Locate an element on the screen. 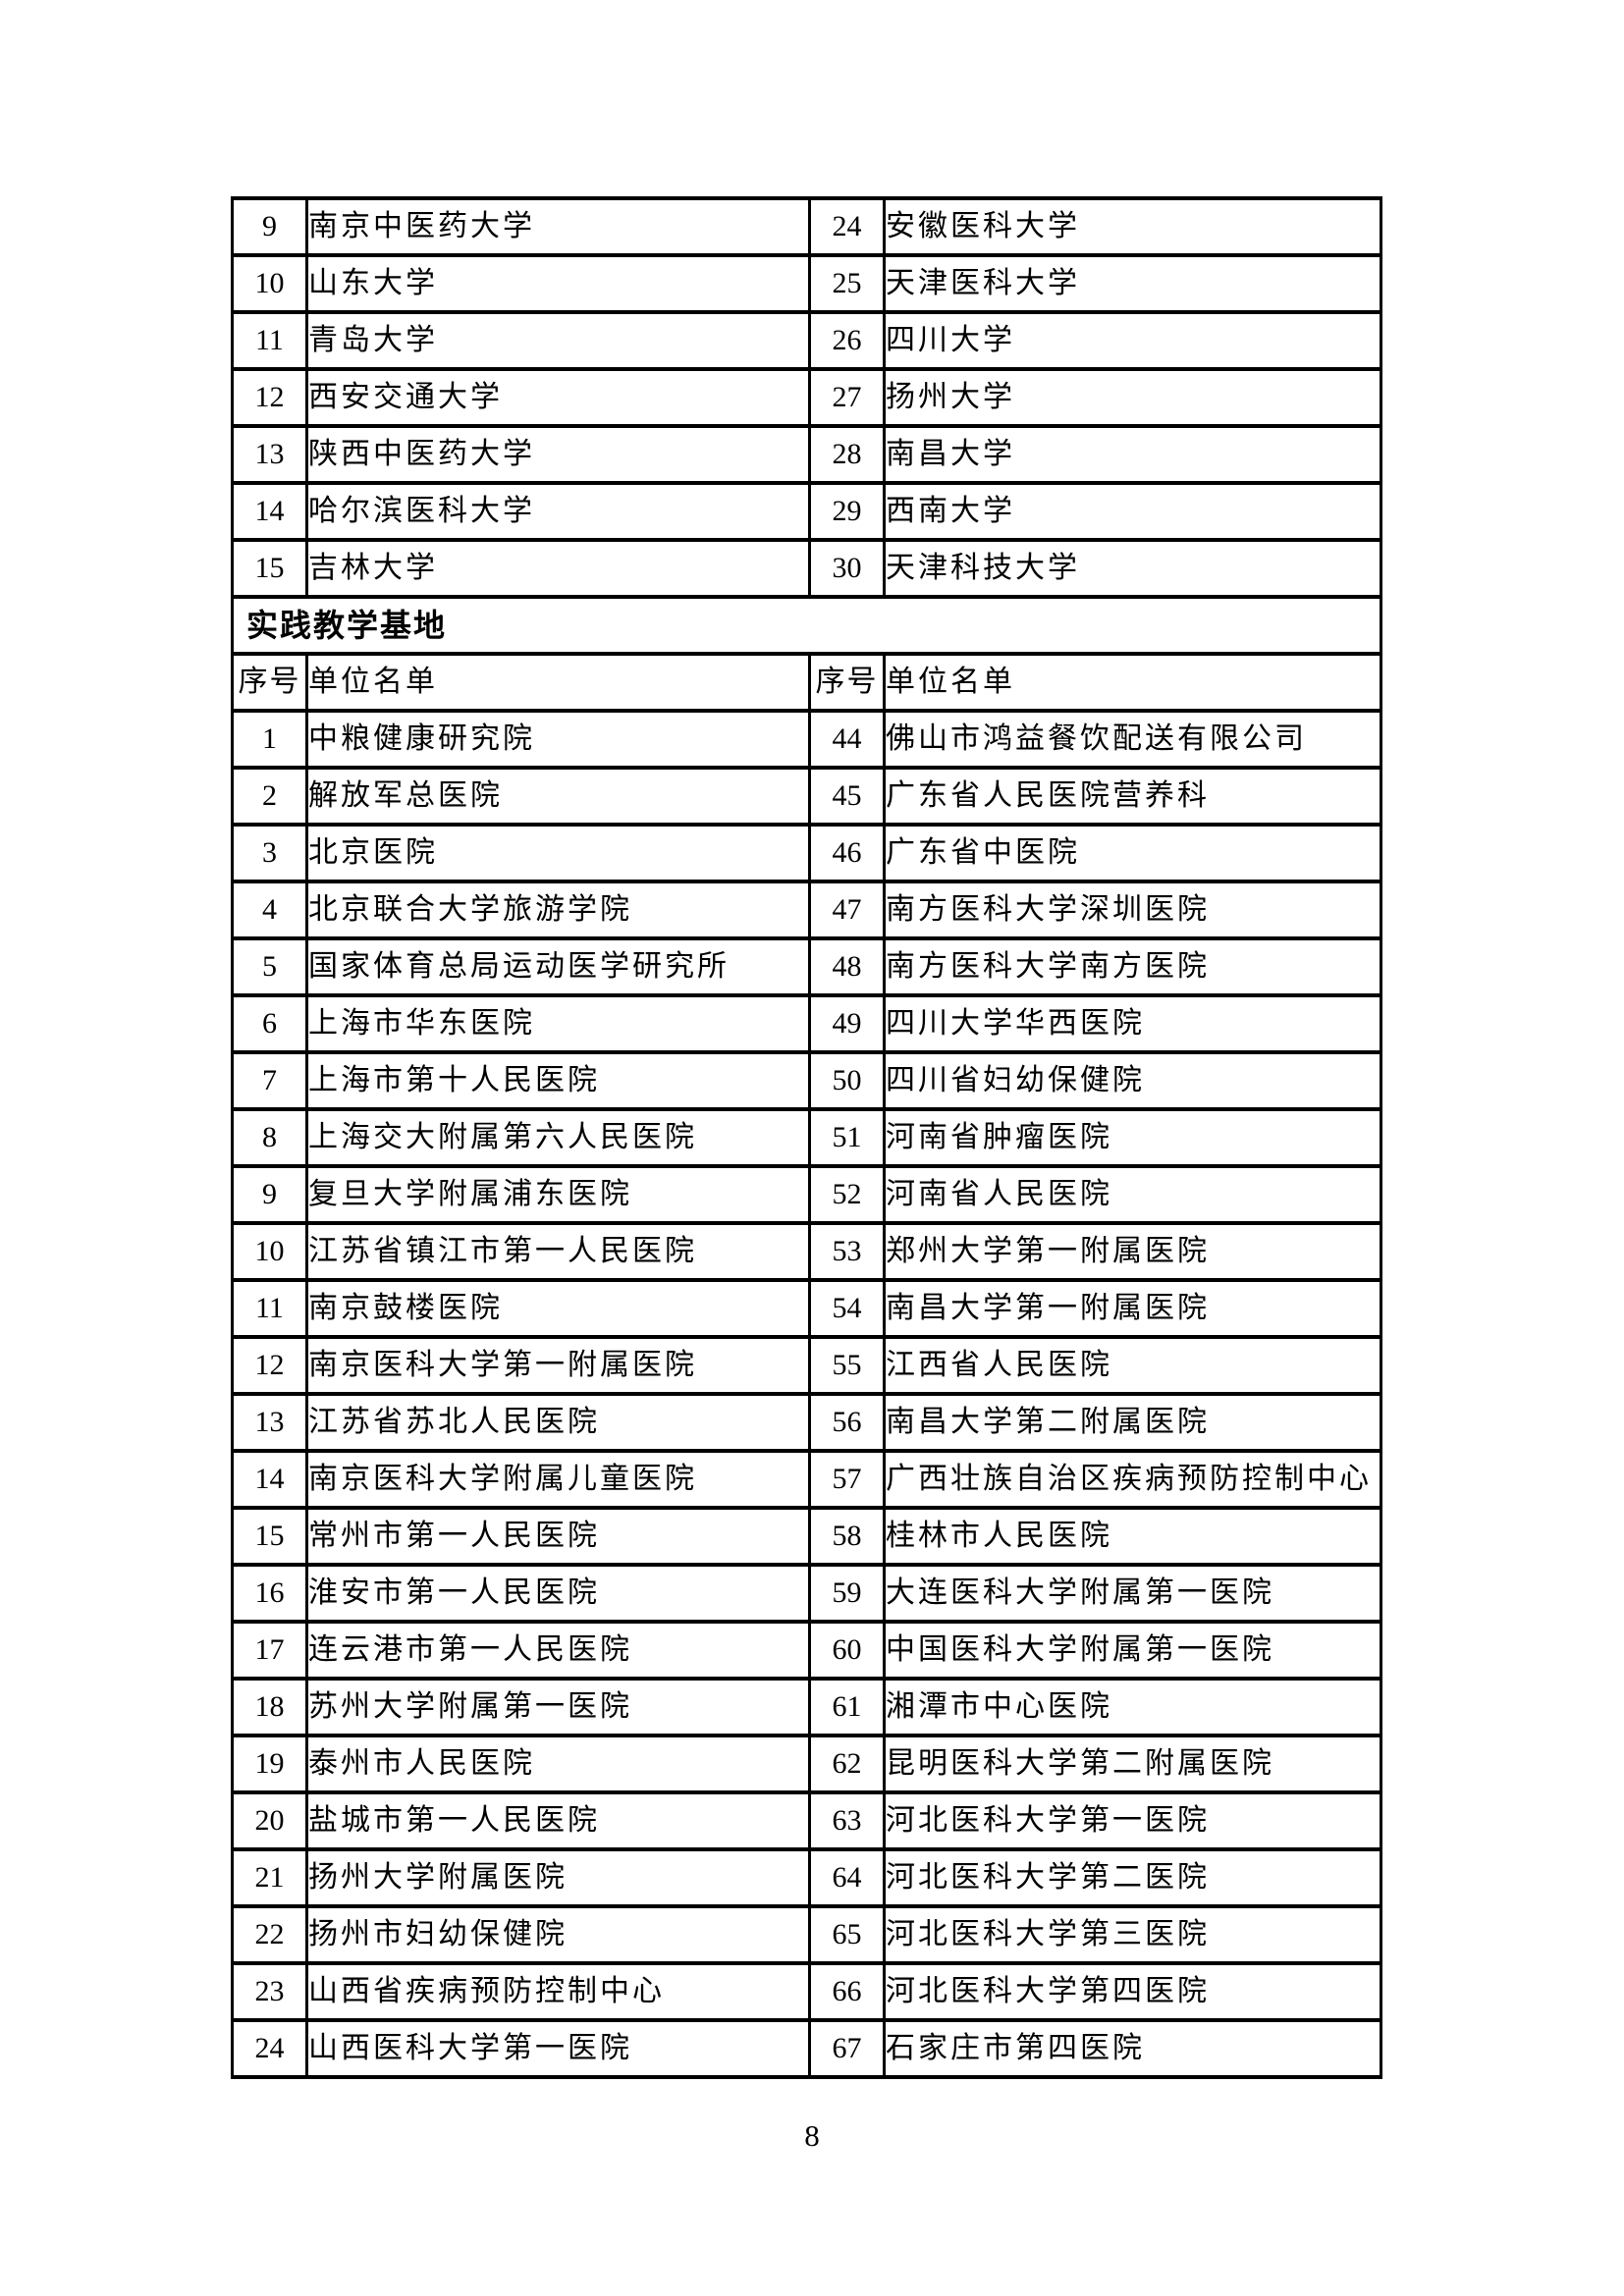 The width and height of the screenshot is (1624, 2296). unit-name-cell: 南昌大学第一附属医院 is located at coordinates (1132, 1309).